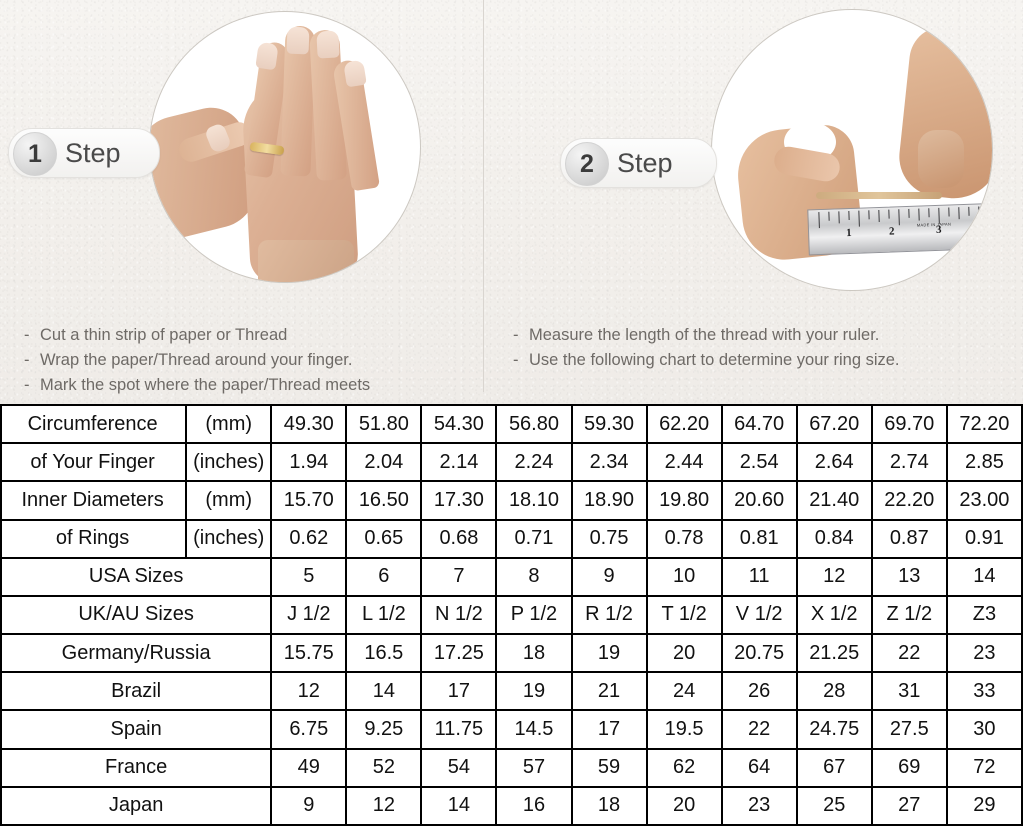 This screenshot has height=826, width=1023. I want to click on data-cell: 62.20, so click(684, 424).